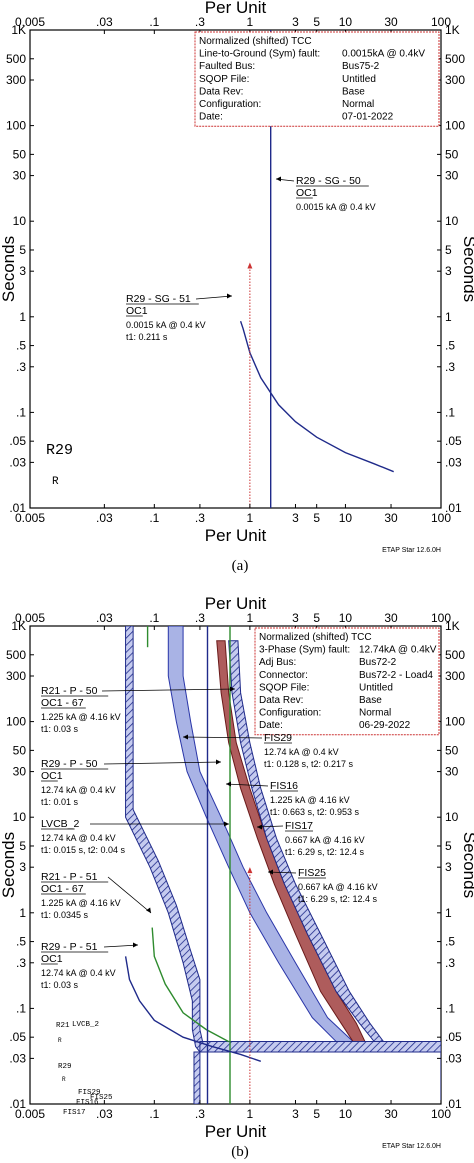 This screenshot has width=474, height=1163. I want to click on x-tick-label-top: 30, so click(391, 22).